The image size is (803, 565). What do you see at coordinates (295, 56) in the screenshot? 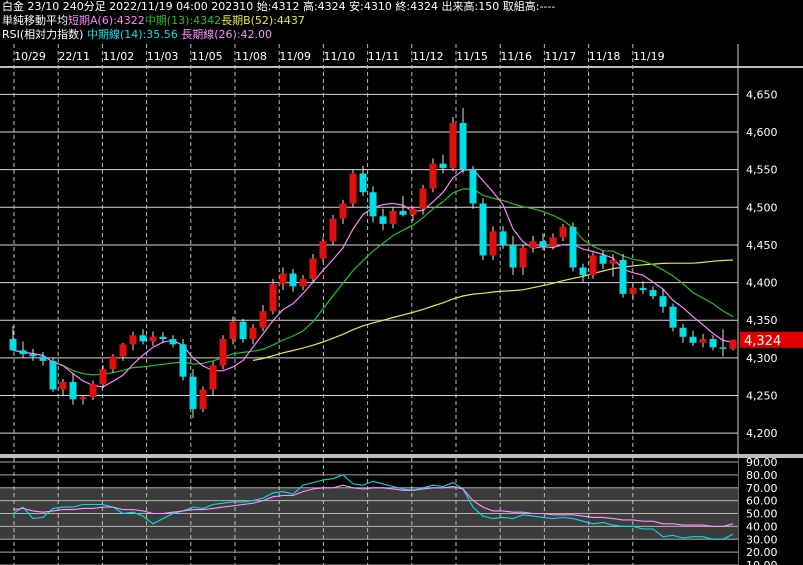
I see `date-tick-label: 11/09` at bounding box center [295, 56].